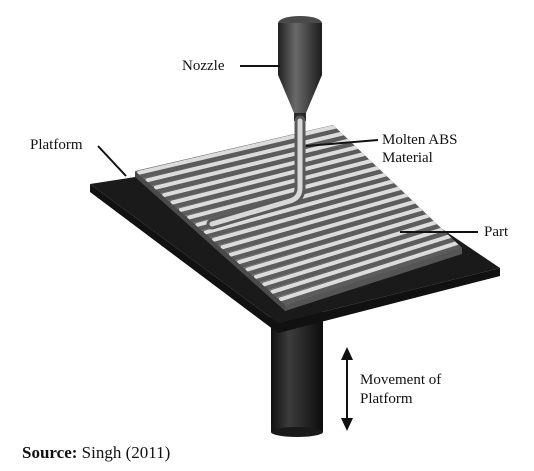  I want to click on nozzle-label: Nozzle, so click(203, 66).